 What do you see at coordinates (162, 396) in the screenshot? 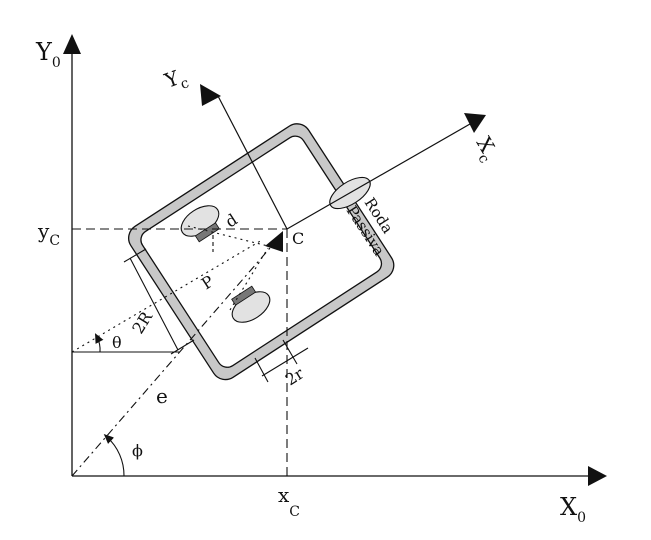
I see `distance-e-label: e` at bounding box center [162, 396].